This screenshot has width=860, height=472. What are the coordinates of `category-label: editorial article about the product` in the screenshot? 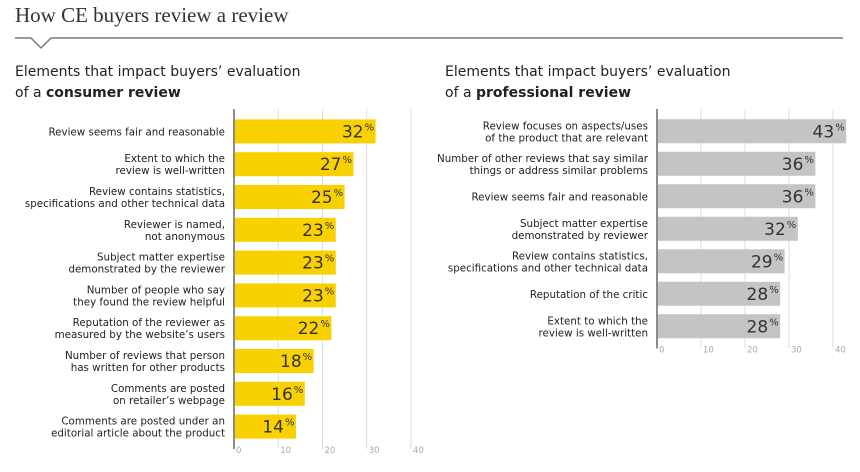 It's located at (138, 434).